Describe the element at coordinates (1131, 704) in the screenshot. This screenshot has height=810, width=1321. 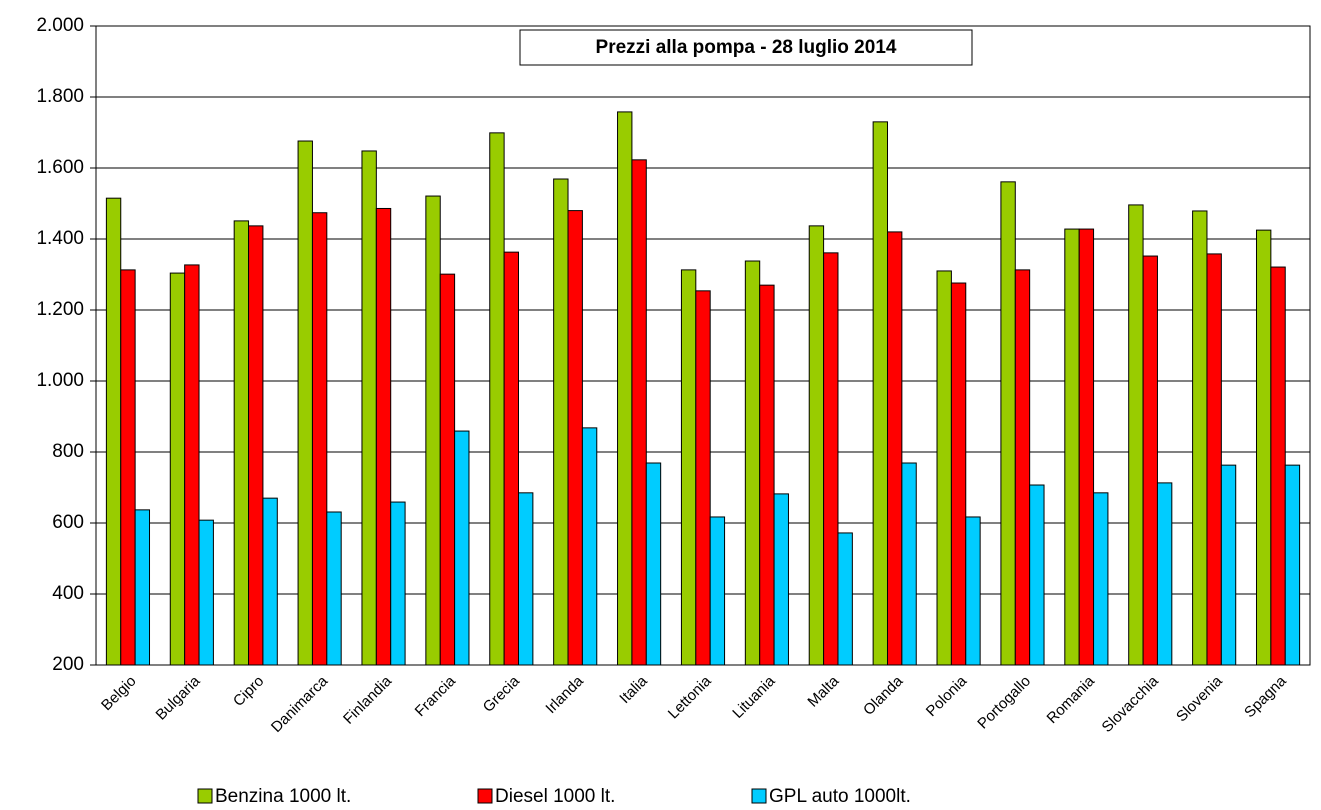
I see `x-tick-label: Slovacchia` at that location.